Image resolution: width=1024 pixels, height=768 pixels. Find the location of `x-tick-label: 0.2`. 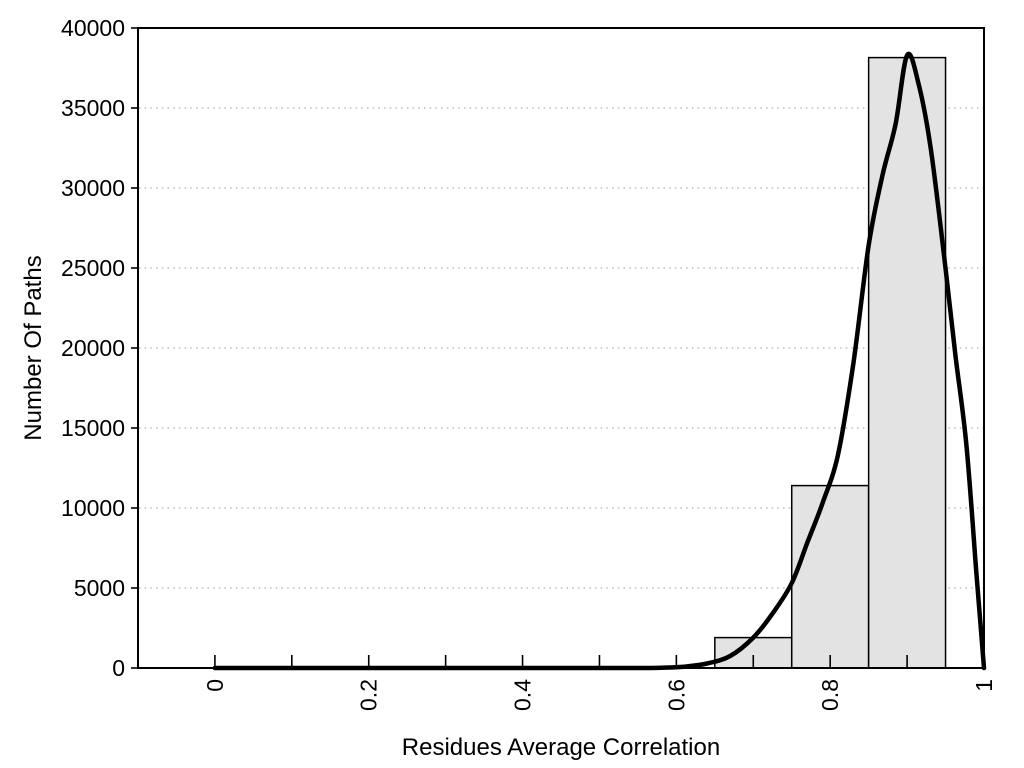

x-tick-label: 0.2 is located at coordinates (369, 695).